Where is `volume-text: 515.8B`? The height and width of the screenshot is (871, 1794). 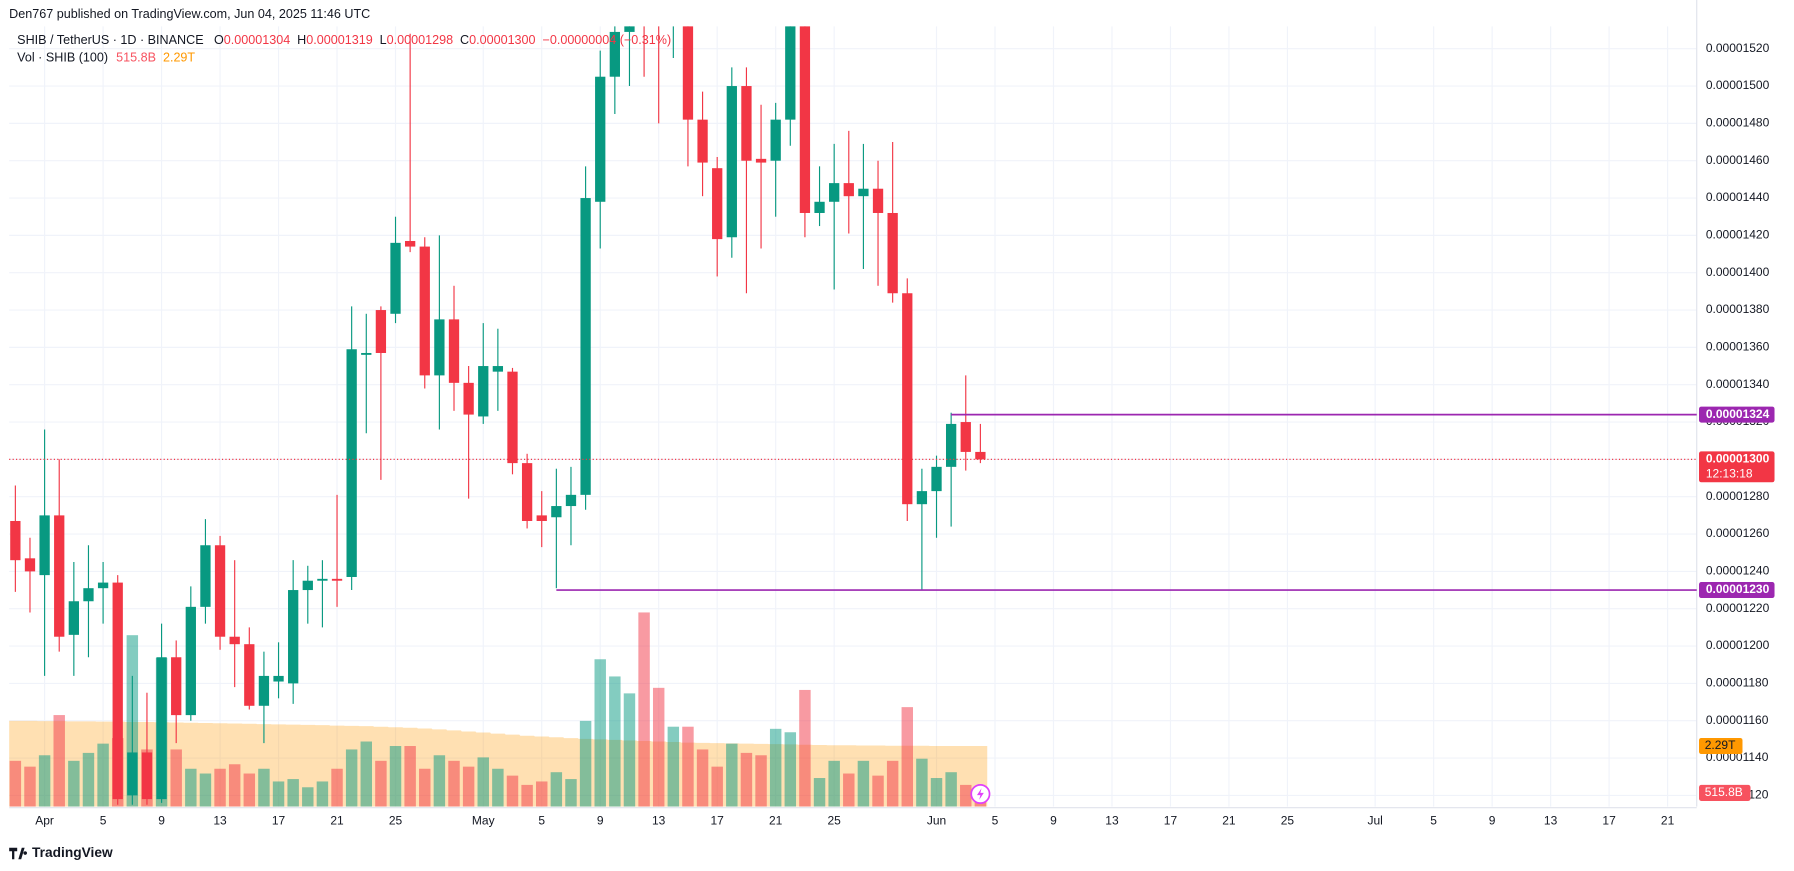
volume-text: 515.8B is located at coordinates (1724, 792).